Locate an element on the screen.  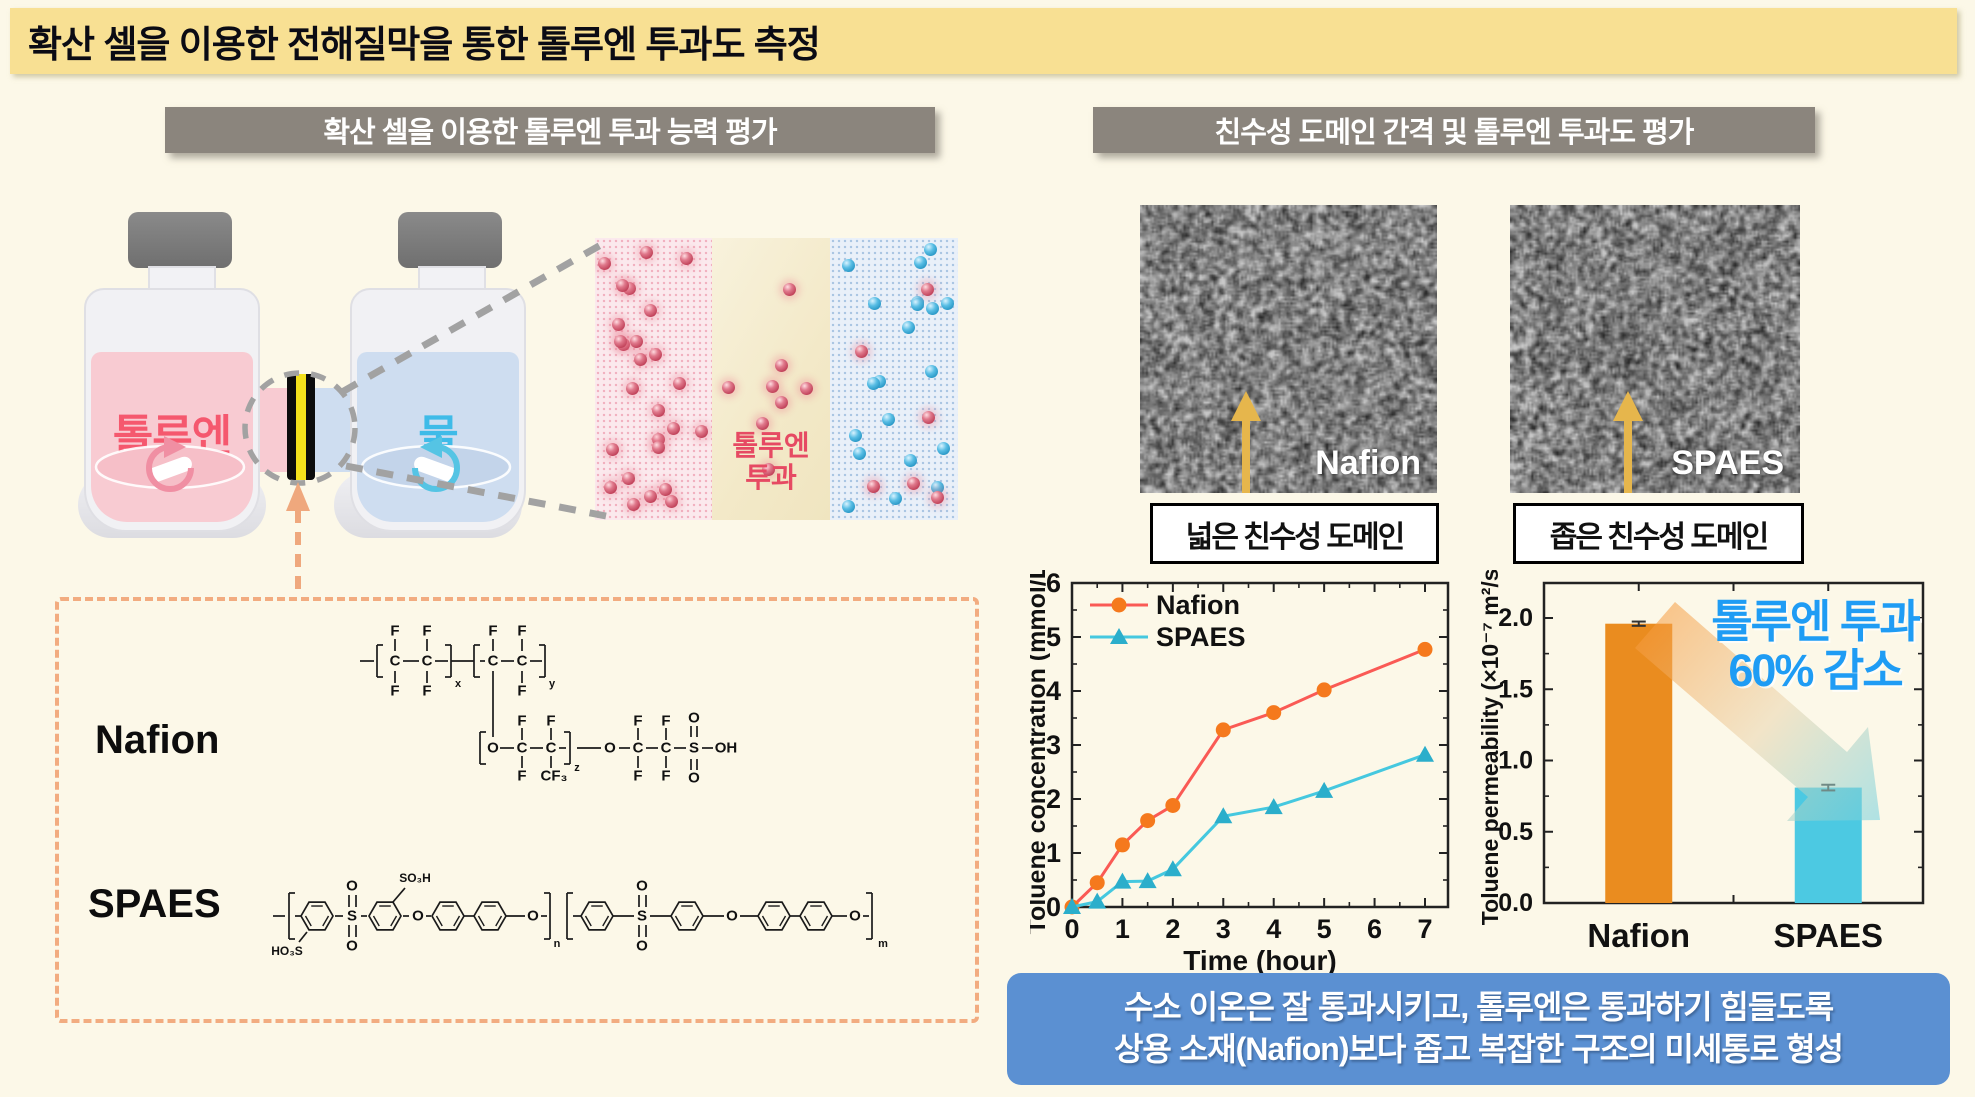
svg-text: y is located at coordinates (552, 684).